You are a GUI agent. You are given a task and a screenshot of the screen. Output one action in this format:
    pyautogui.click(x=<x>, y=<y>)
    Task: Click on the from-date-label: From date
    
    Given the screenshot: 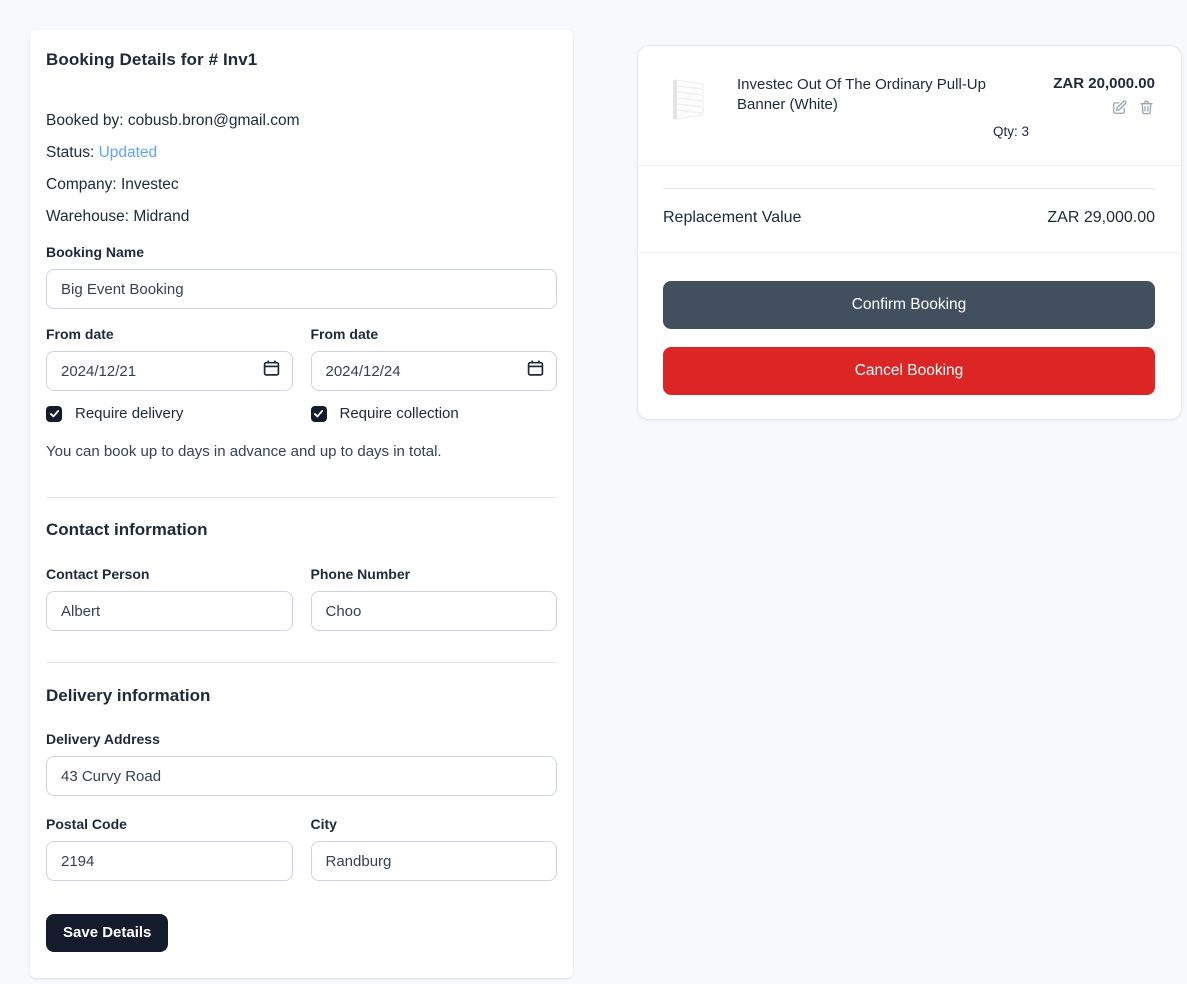 What is the action you would take?
    pyautogui.click(x=80, y=334)
    